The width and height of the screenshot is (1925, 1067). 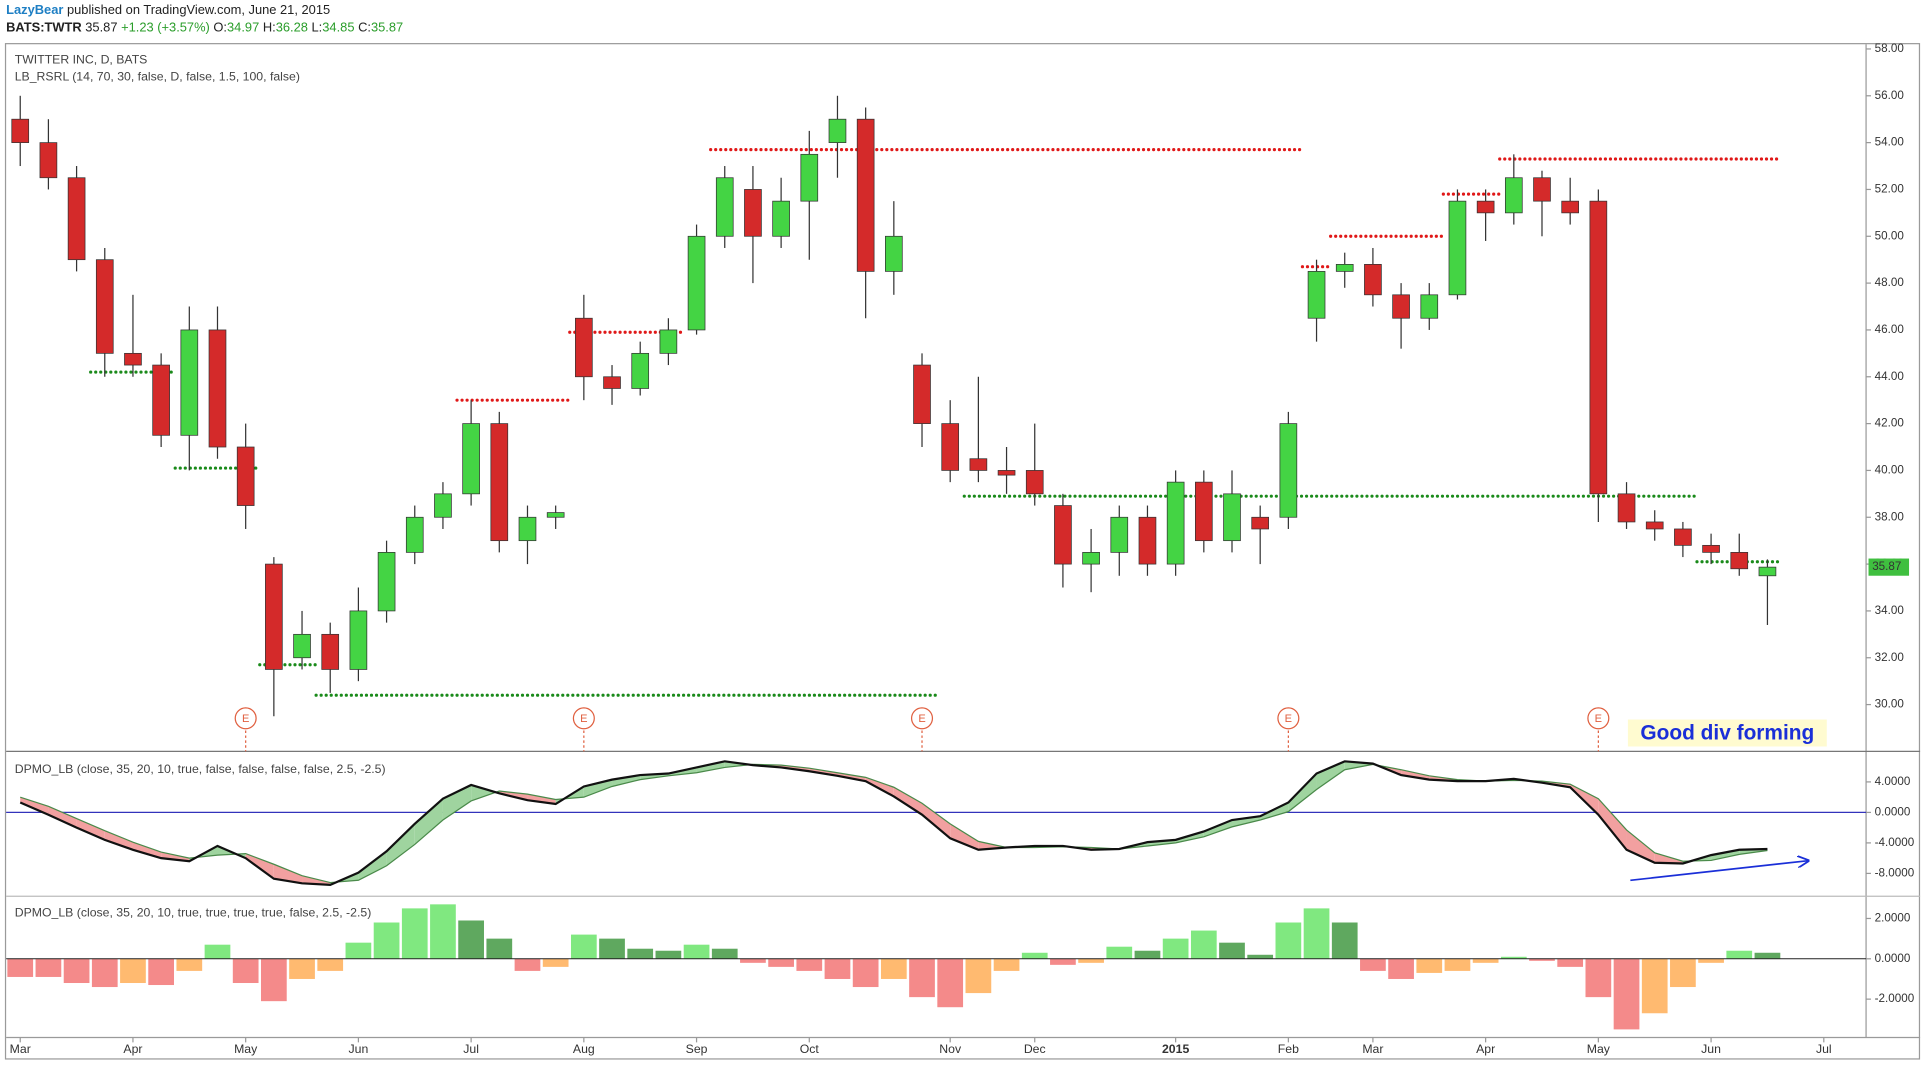 What do you see at coordinates (950, 1049) in the screenshot?
I see `x-tick-label: Nov` at bounding box center [950, 1049].